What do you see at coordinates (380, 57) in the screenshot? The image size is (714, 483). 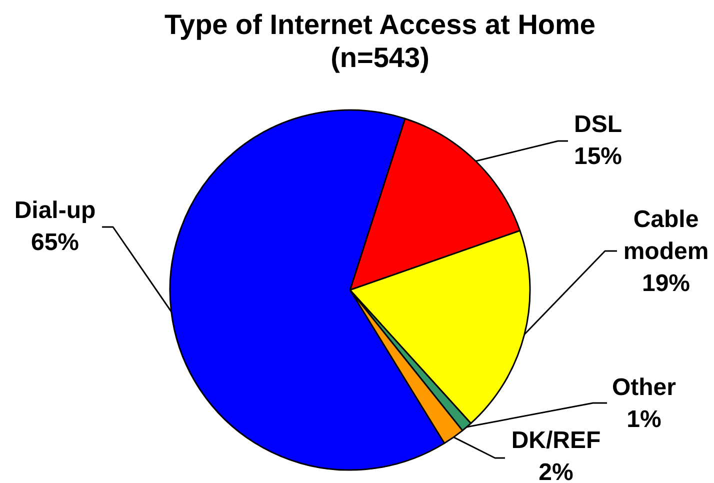 I see `chart-subtitle: (n=543)` at bounding box center [380, 57].